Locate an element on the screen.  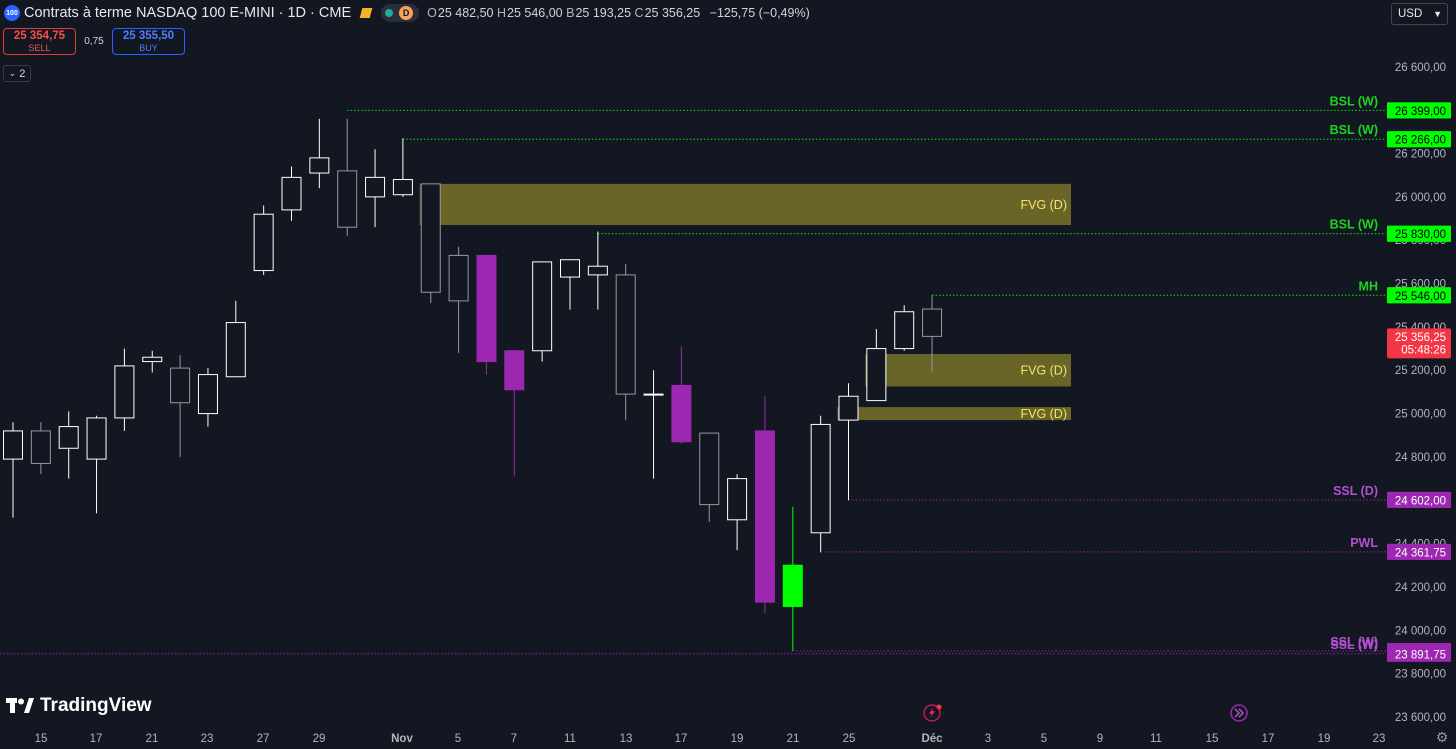
y-tick-label: 24 000,00 is located at coordinates (1420, 631).